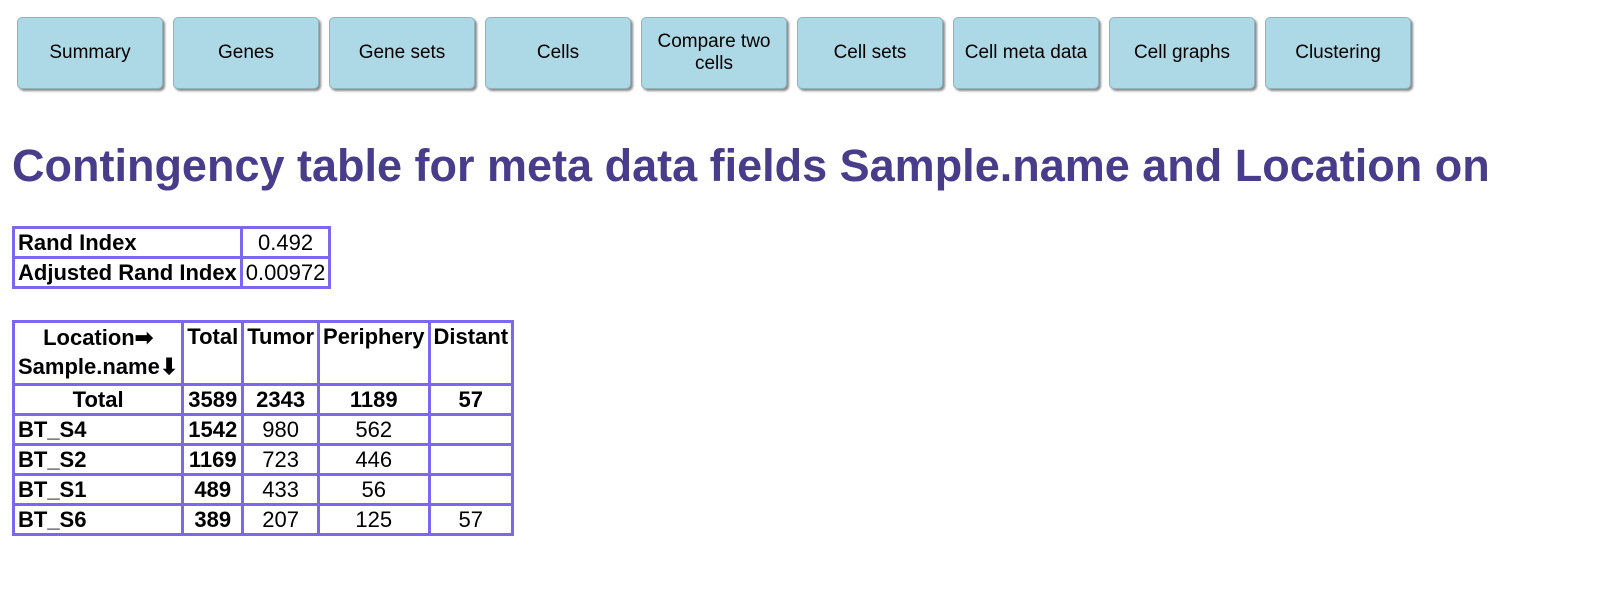 This screenshot has height=600, width=1600. Describe the element at coordinates (285, 272) in the screenshot. I see `adjusted-rand-index-value: 0.00972` at that location.